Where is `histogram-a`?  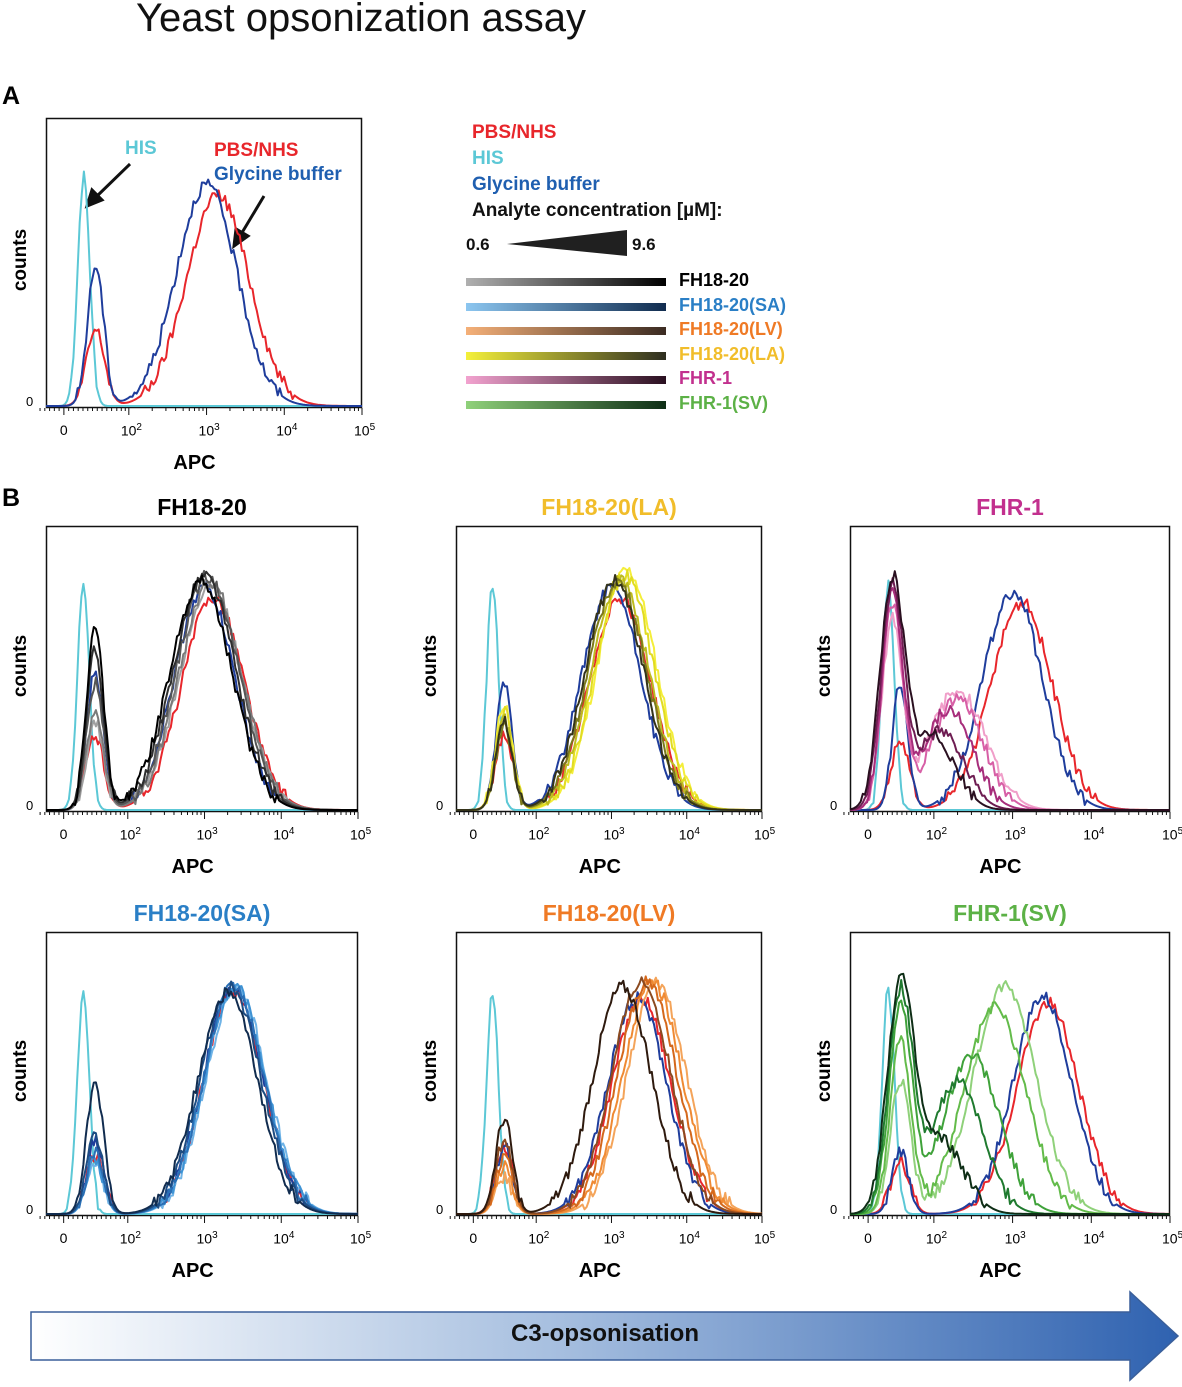
histogram-a is located at coordinates (201, 266).